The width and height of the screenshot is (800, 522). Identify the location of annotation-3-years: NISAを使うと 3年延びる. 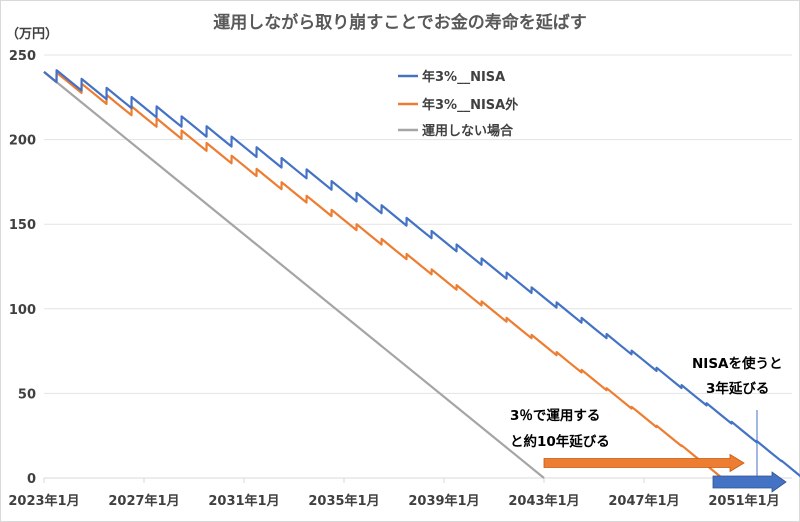
(739, 424).